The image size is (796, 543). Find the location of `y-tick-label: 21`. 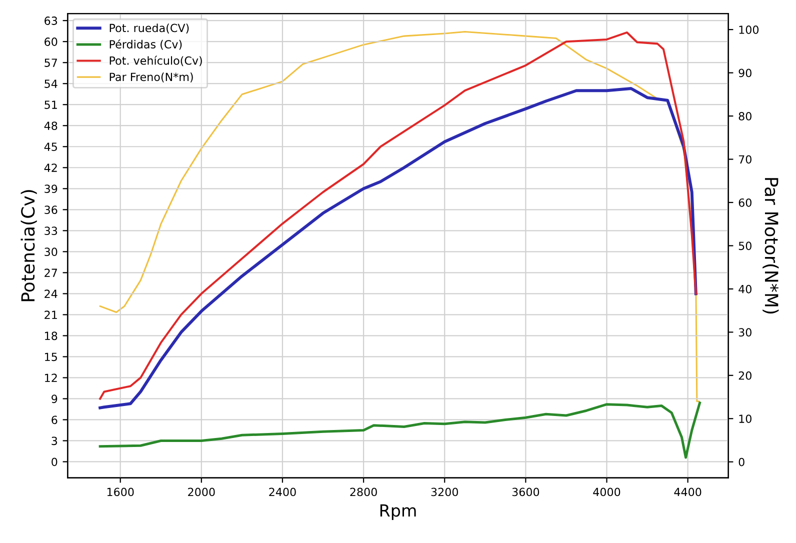

y-tick-label: 21 is located at coordinates (50, 314).